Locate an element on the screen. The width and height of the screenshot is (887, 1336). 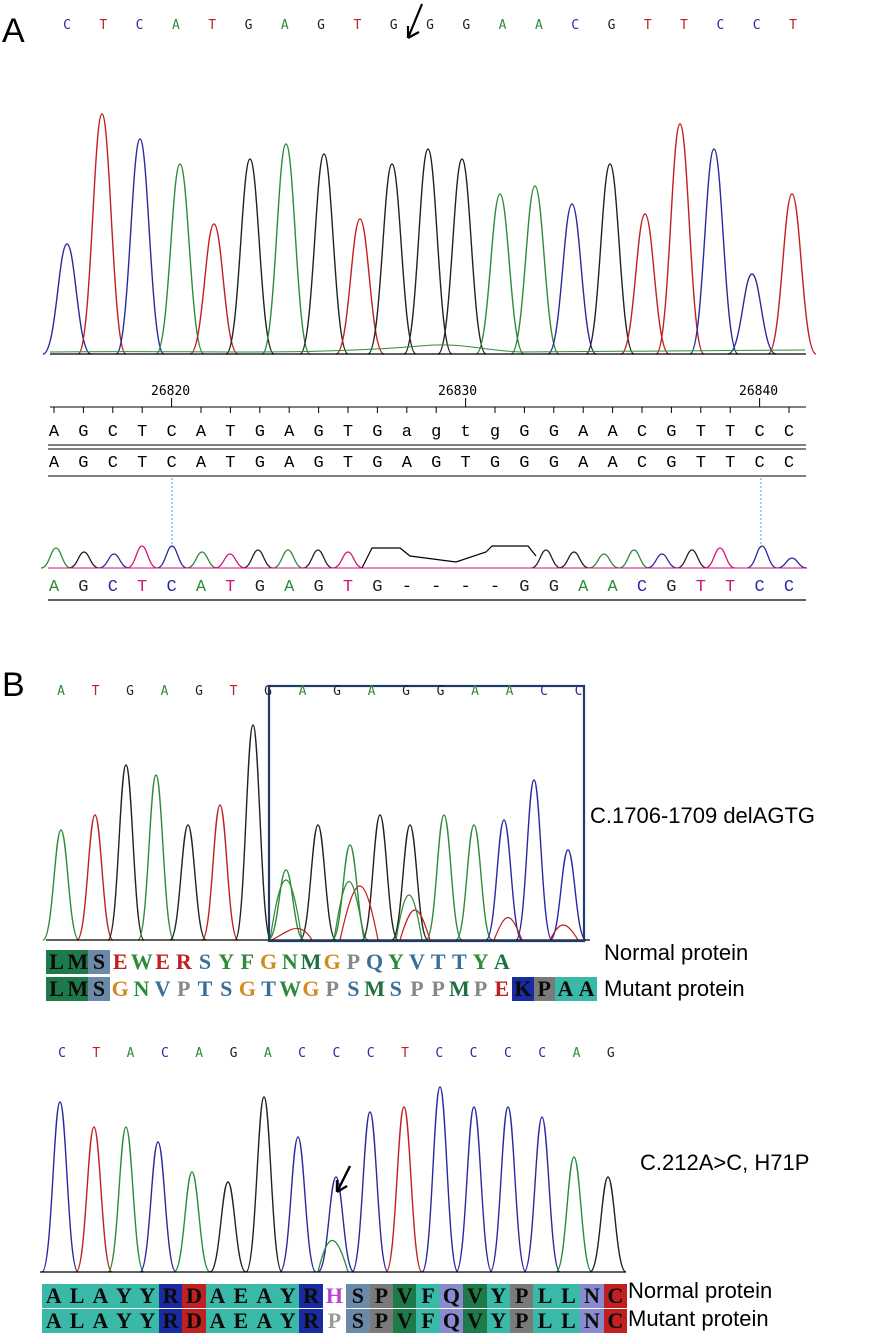
trace1-normal-aa-11: N is located at coordinates (289, 961).